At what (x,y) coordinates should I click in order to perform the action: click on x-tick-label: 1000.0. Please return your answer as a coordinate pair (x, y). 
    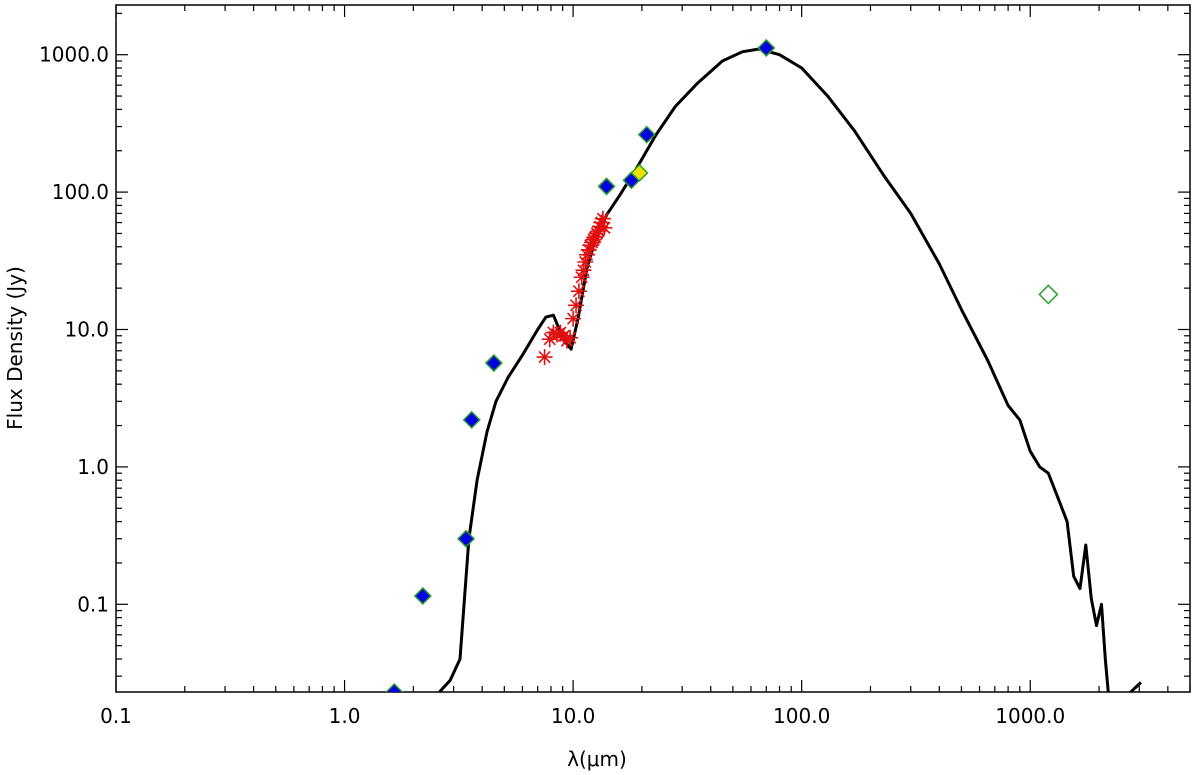
    Looking at the image, I should click on (1030, 716).